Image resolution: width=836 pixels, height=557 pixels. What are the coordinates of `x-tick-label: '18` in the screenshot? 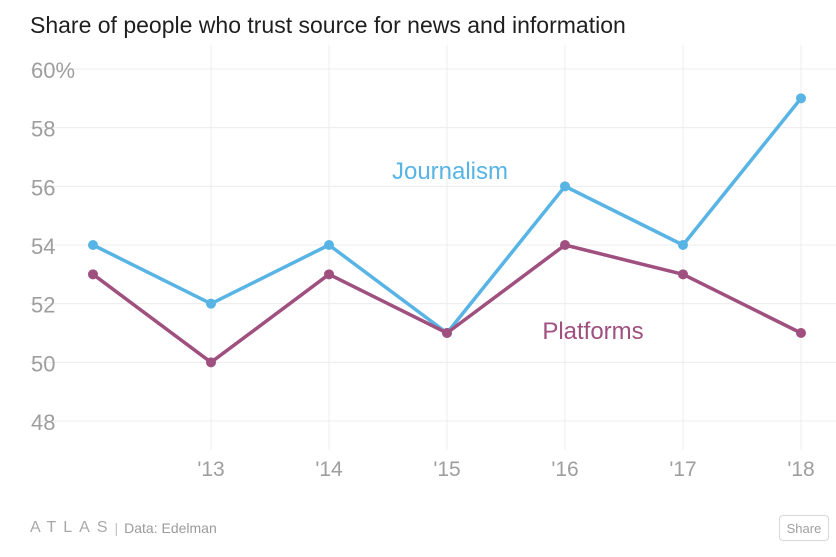 It's located at (800, 469).